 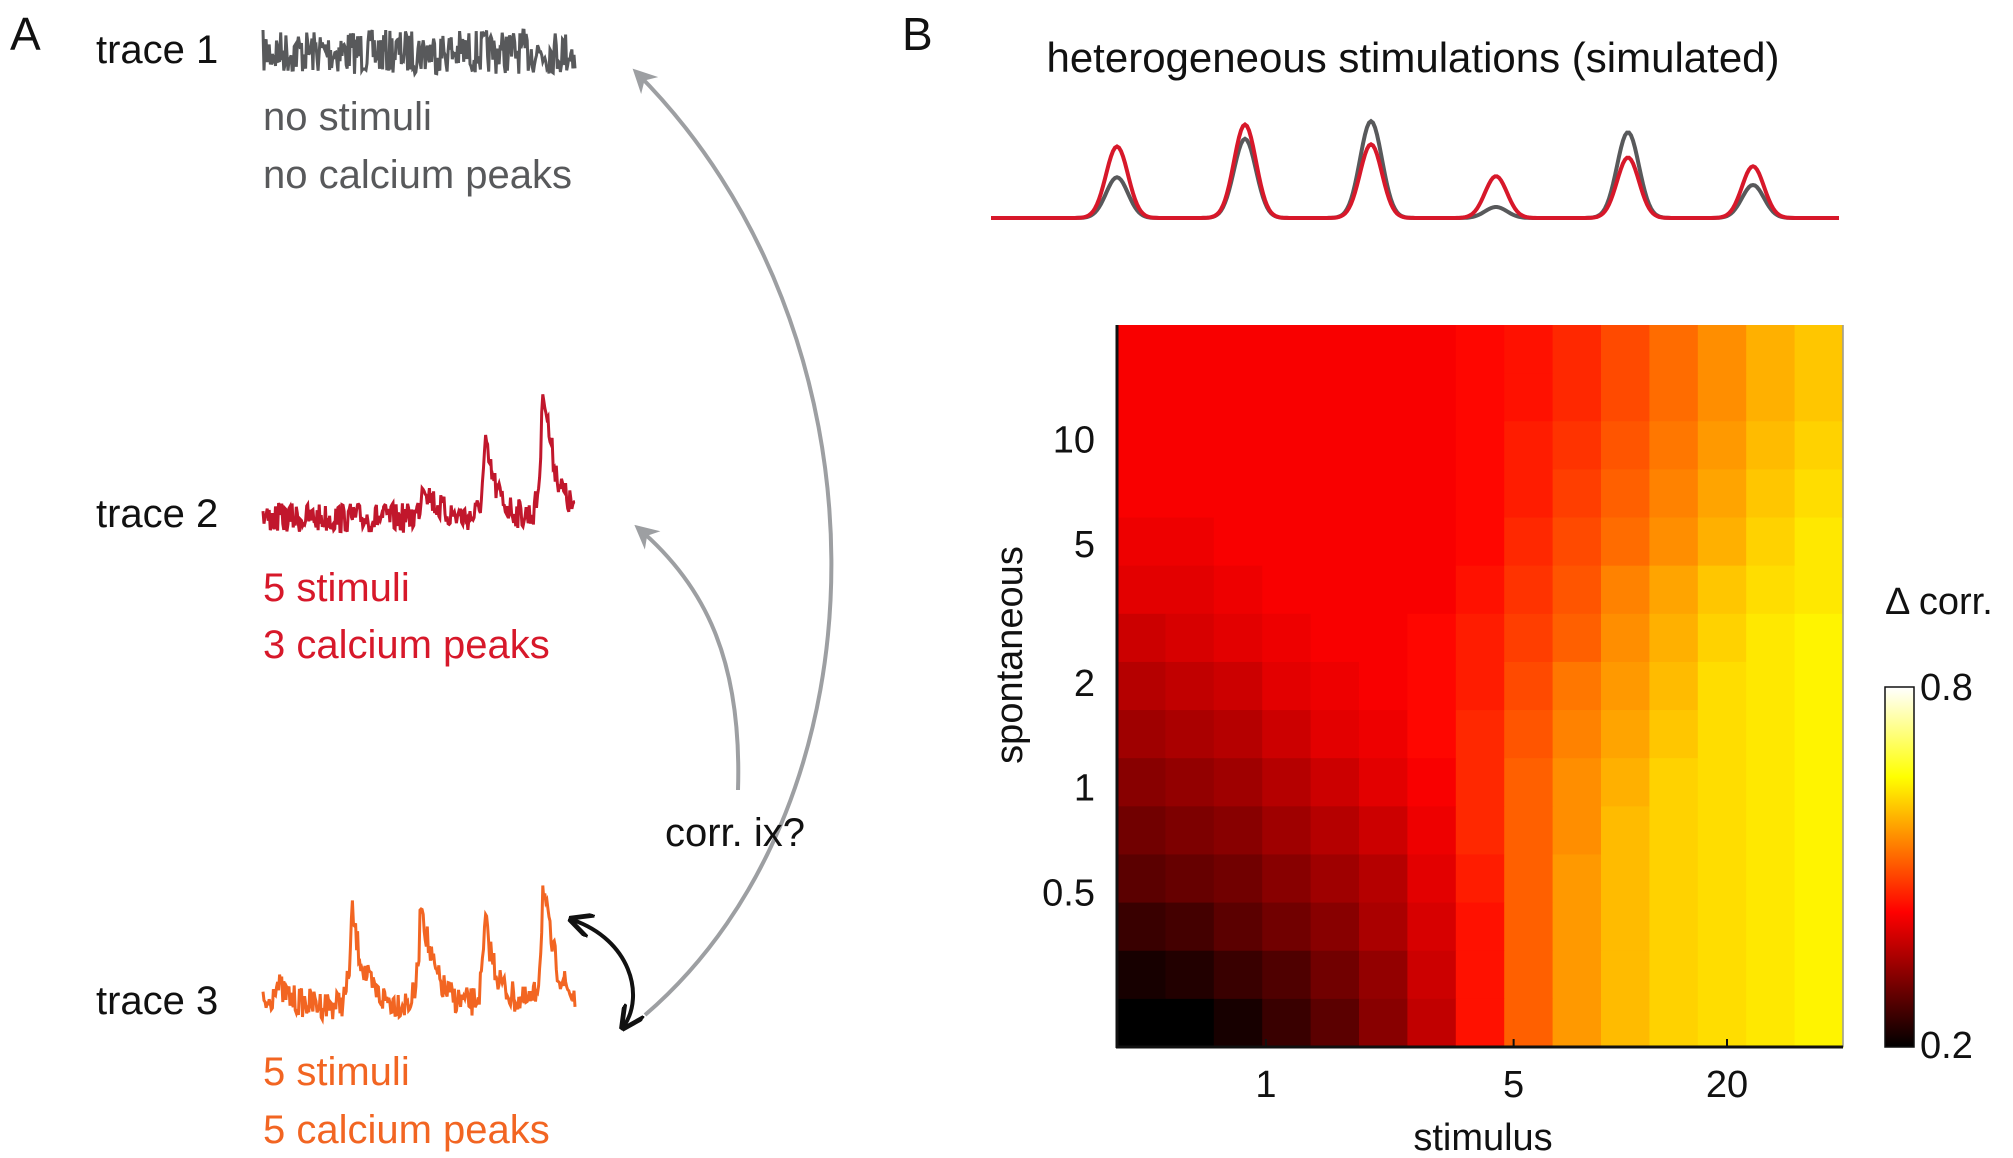 I want to click on y-tick-label: 1, so click(x=1084, y=789).